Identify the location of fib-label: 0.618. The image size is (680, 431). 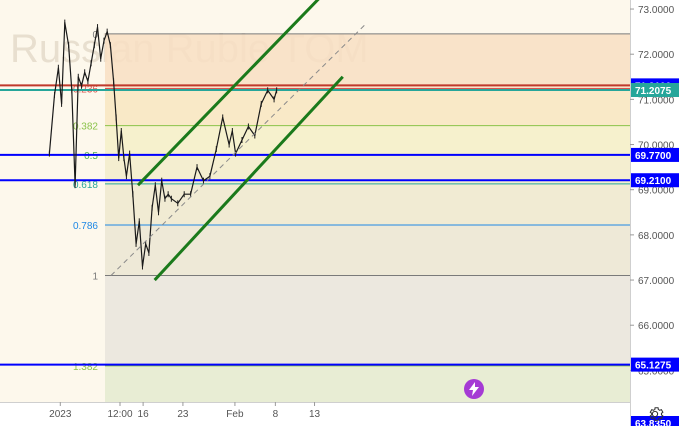
(85, 185).